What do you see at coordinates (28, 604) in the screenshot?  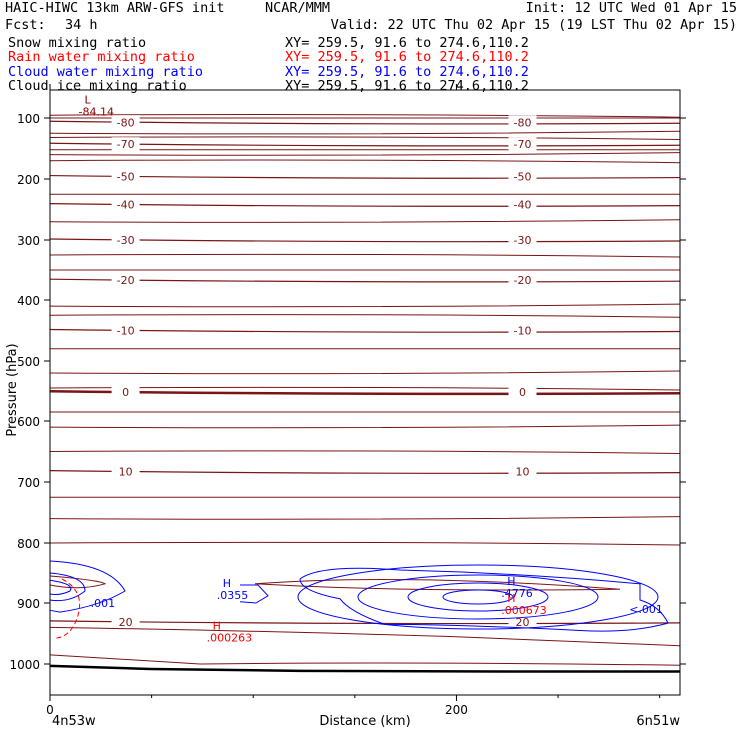 I see `y-tick-label: 900` at bounding box center [28, 604].